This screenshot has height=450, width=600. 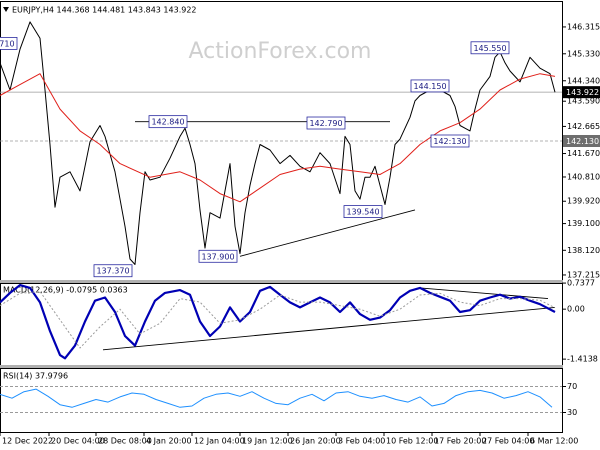 I want to click on annotation-label: 142.840, so click(x=167, y=122).